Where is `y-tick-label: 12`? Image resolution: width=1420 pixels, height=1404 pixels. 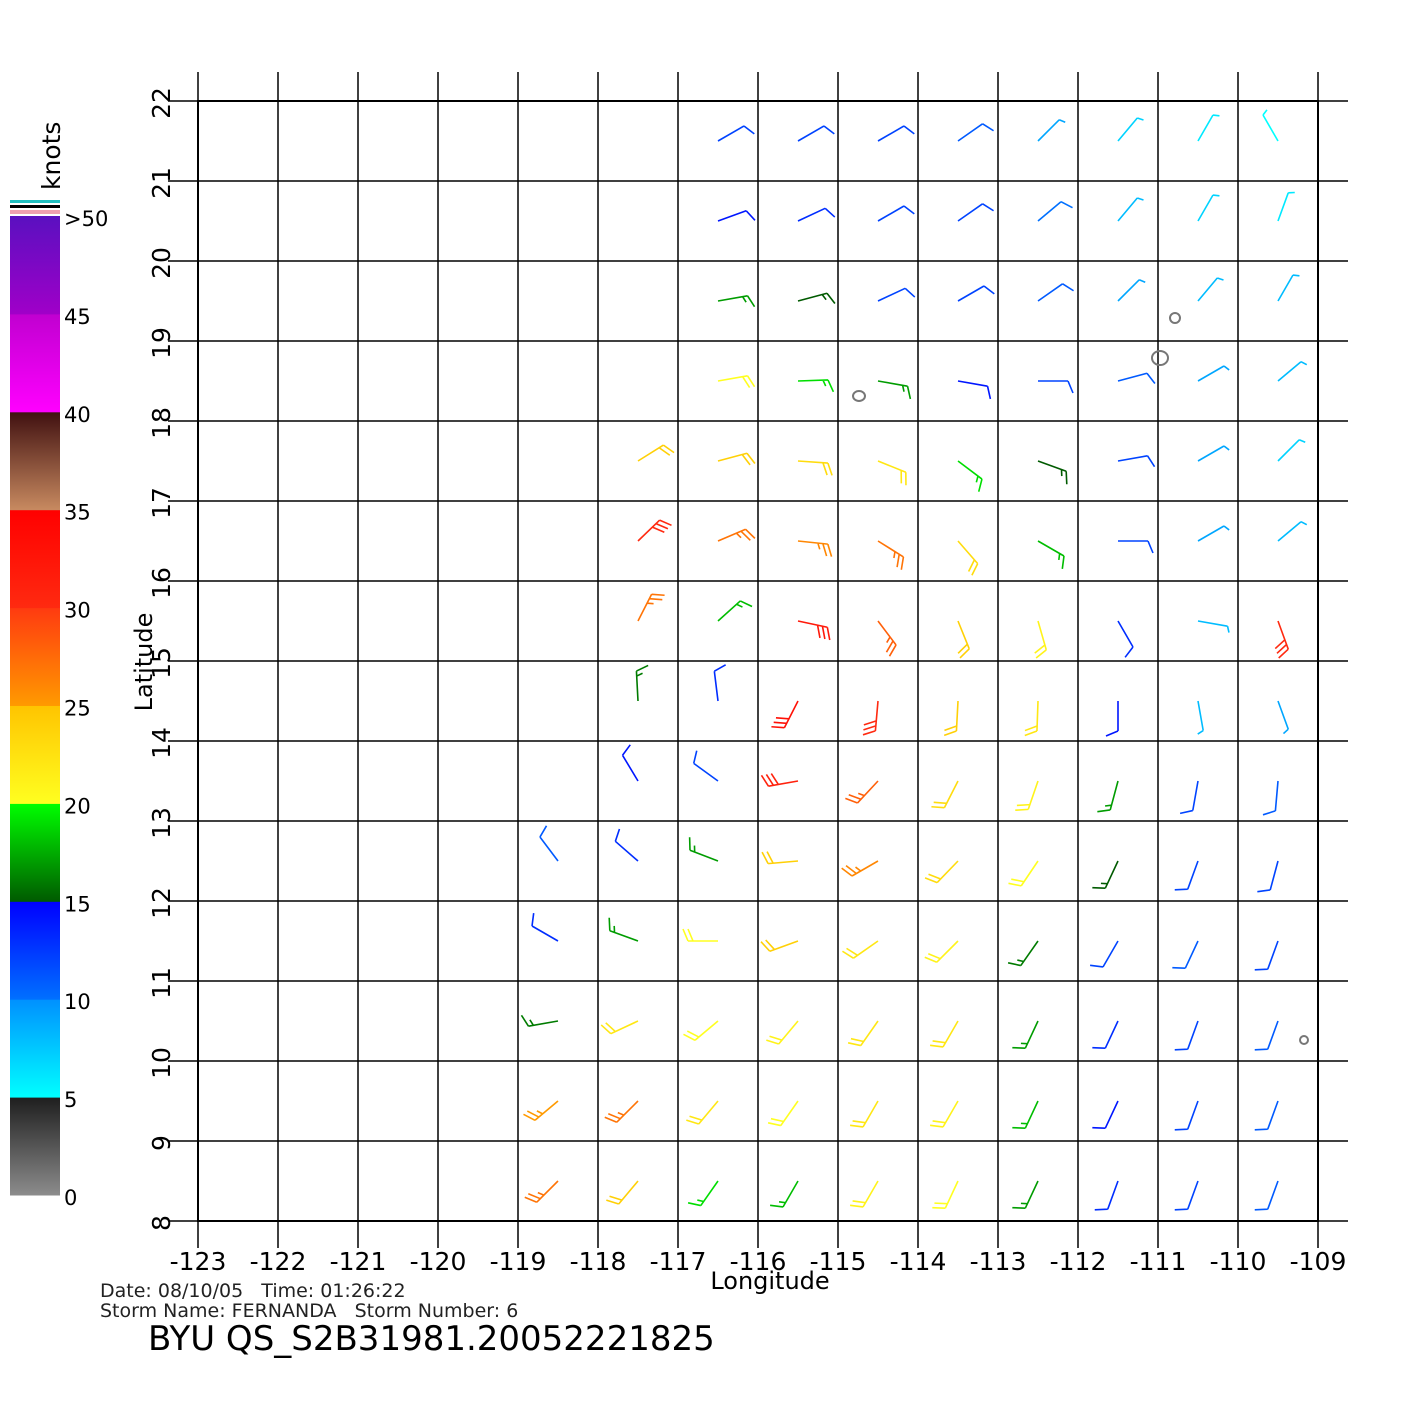 y-tick-label: 12 is located at coordinates (161, 903).